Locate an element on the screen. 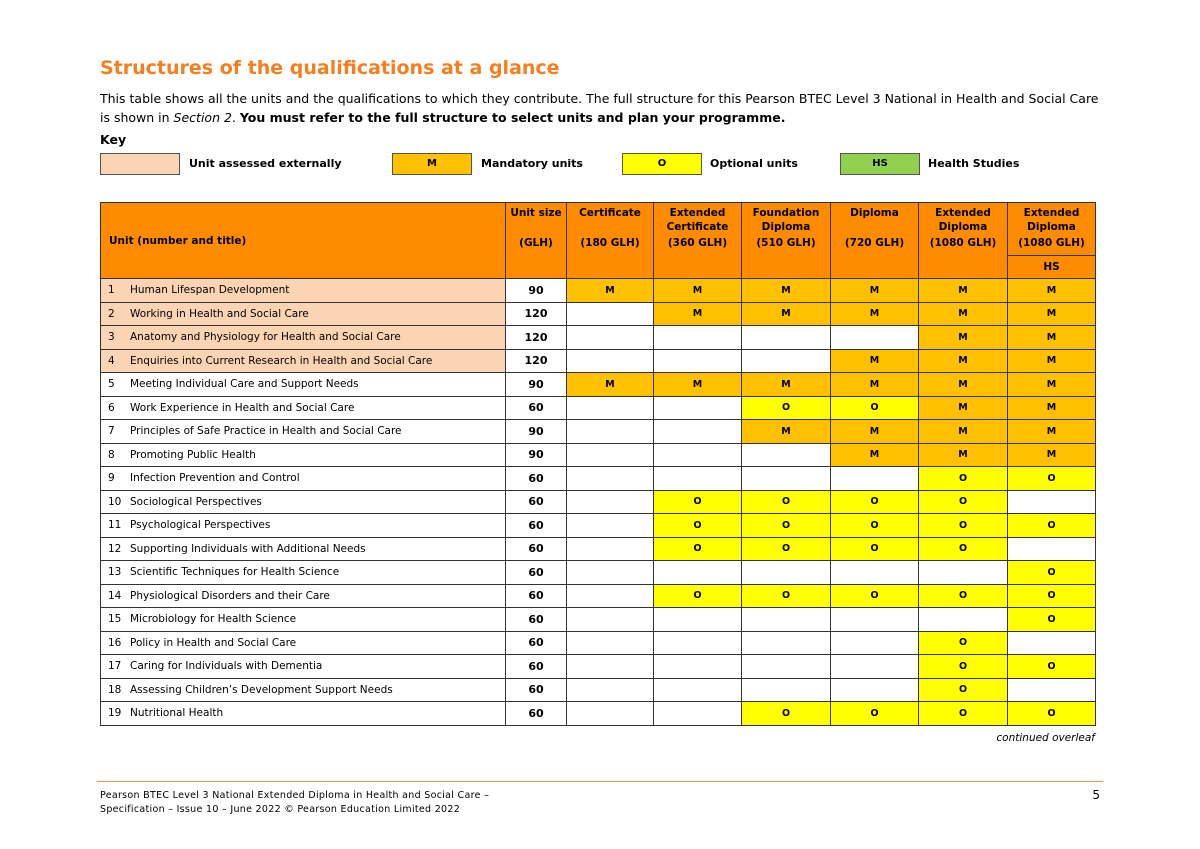 The height and width of the screenshot is (849, 1200). header-name: Foundation Diploma is located at coordinates (786, 220).